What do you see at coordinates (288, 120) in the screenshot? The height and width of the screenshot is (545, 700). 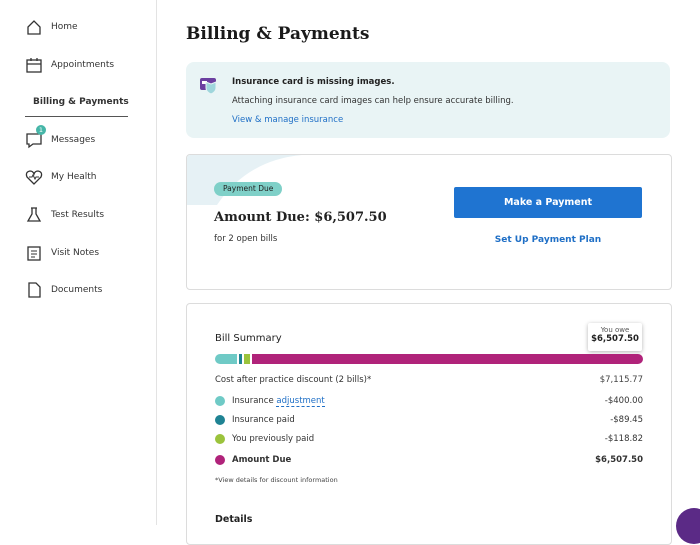 I see `alert-link: View & manage insurance` at bounding box center [288, 120].